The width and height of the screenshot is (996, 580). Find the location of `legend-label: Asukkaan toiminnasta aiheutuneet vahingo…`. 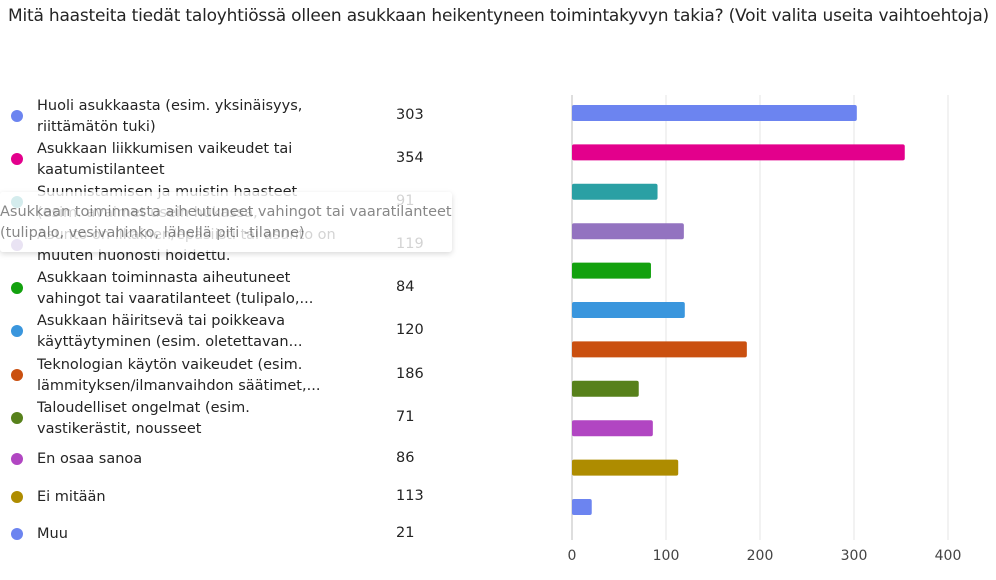

legend-label: Asukkaan toiminnasta aiheutuneet vahingo… is located at coordinates (175, 288).